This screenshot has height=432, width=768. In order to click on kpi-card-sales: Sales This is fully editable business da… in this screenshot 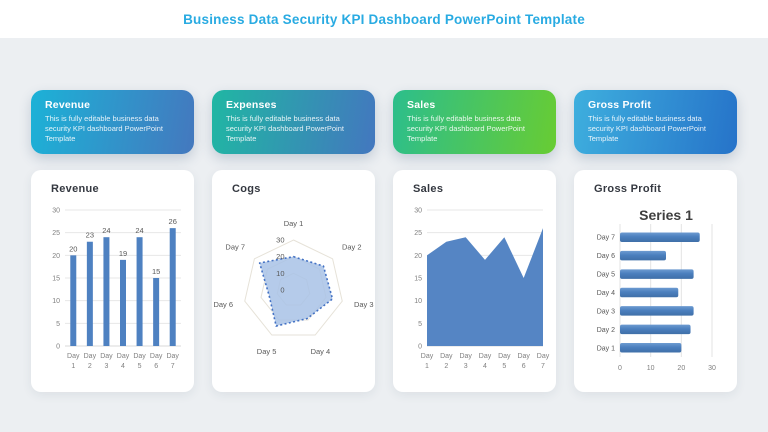, I will do `click(474, 122)`.